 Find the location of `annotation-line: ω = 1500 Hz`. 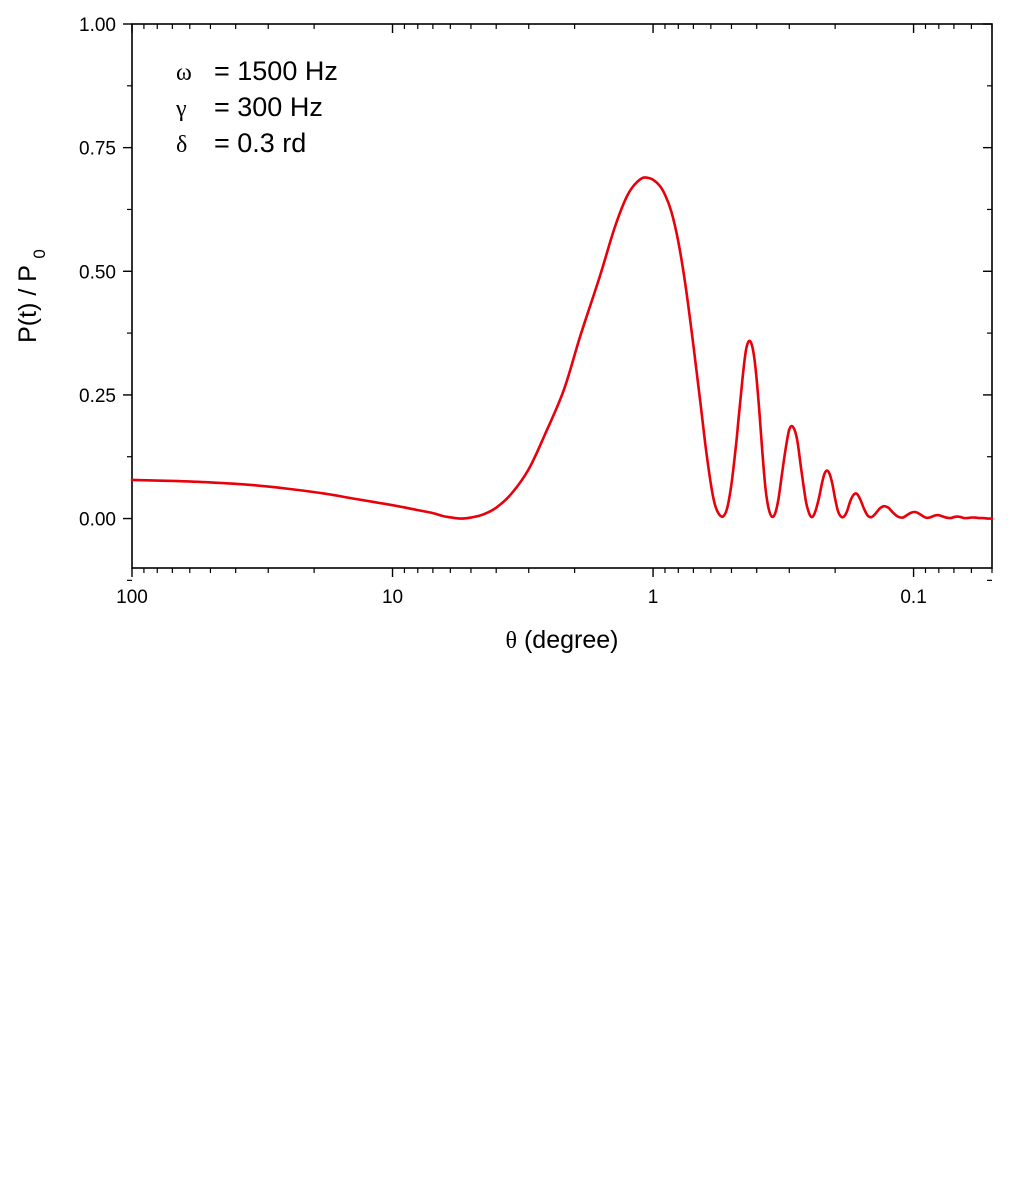

annotation-line: ω = 1500 Hz is located at coordinates (257, 71).